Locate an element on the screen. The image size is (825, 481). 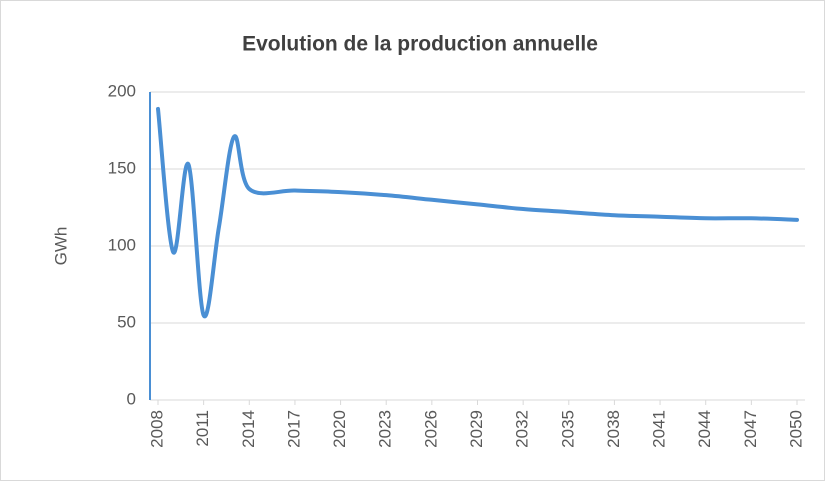
x-tick-label: 2011 is located at coordinates (202, 428).